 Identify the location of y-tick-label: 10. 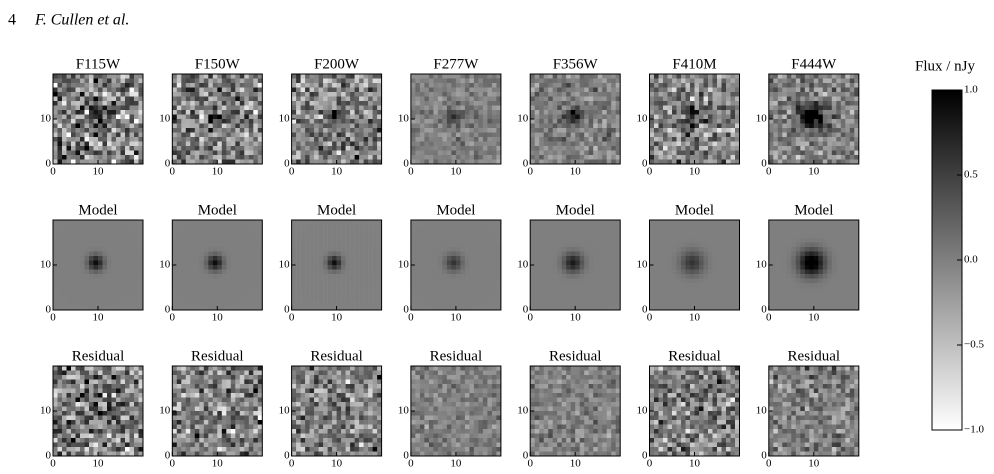
(404, 119).